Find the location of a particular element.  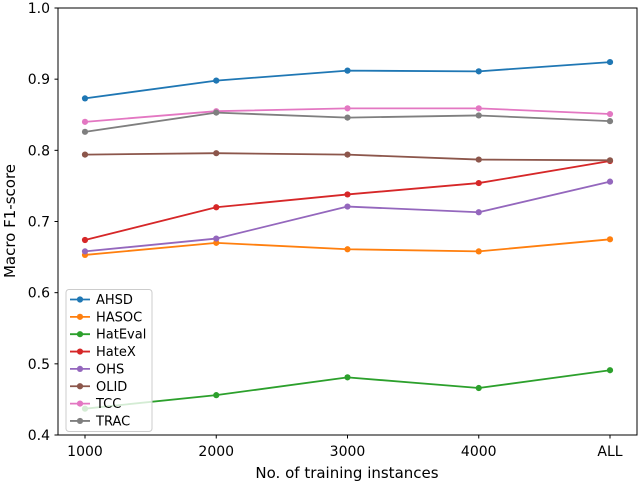

legend-label: TCC is located at coordinates (108, 404).